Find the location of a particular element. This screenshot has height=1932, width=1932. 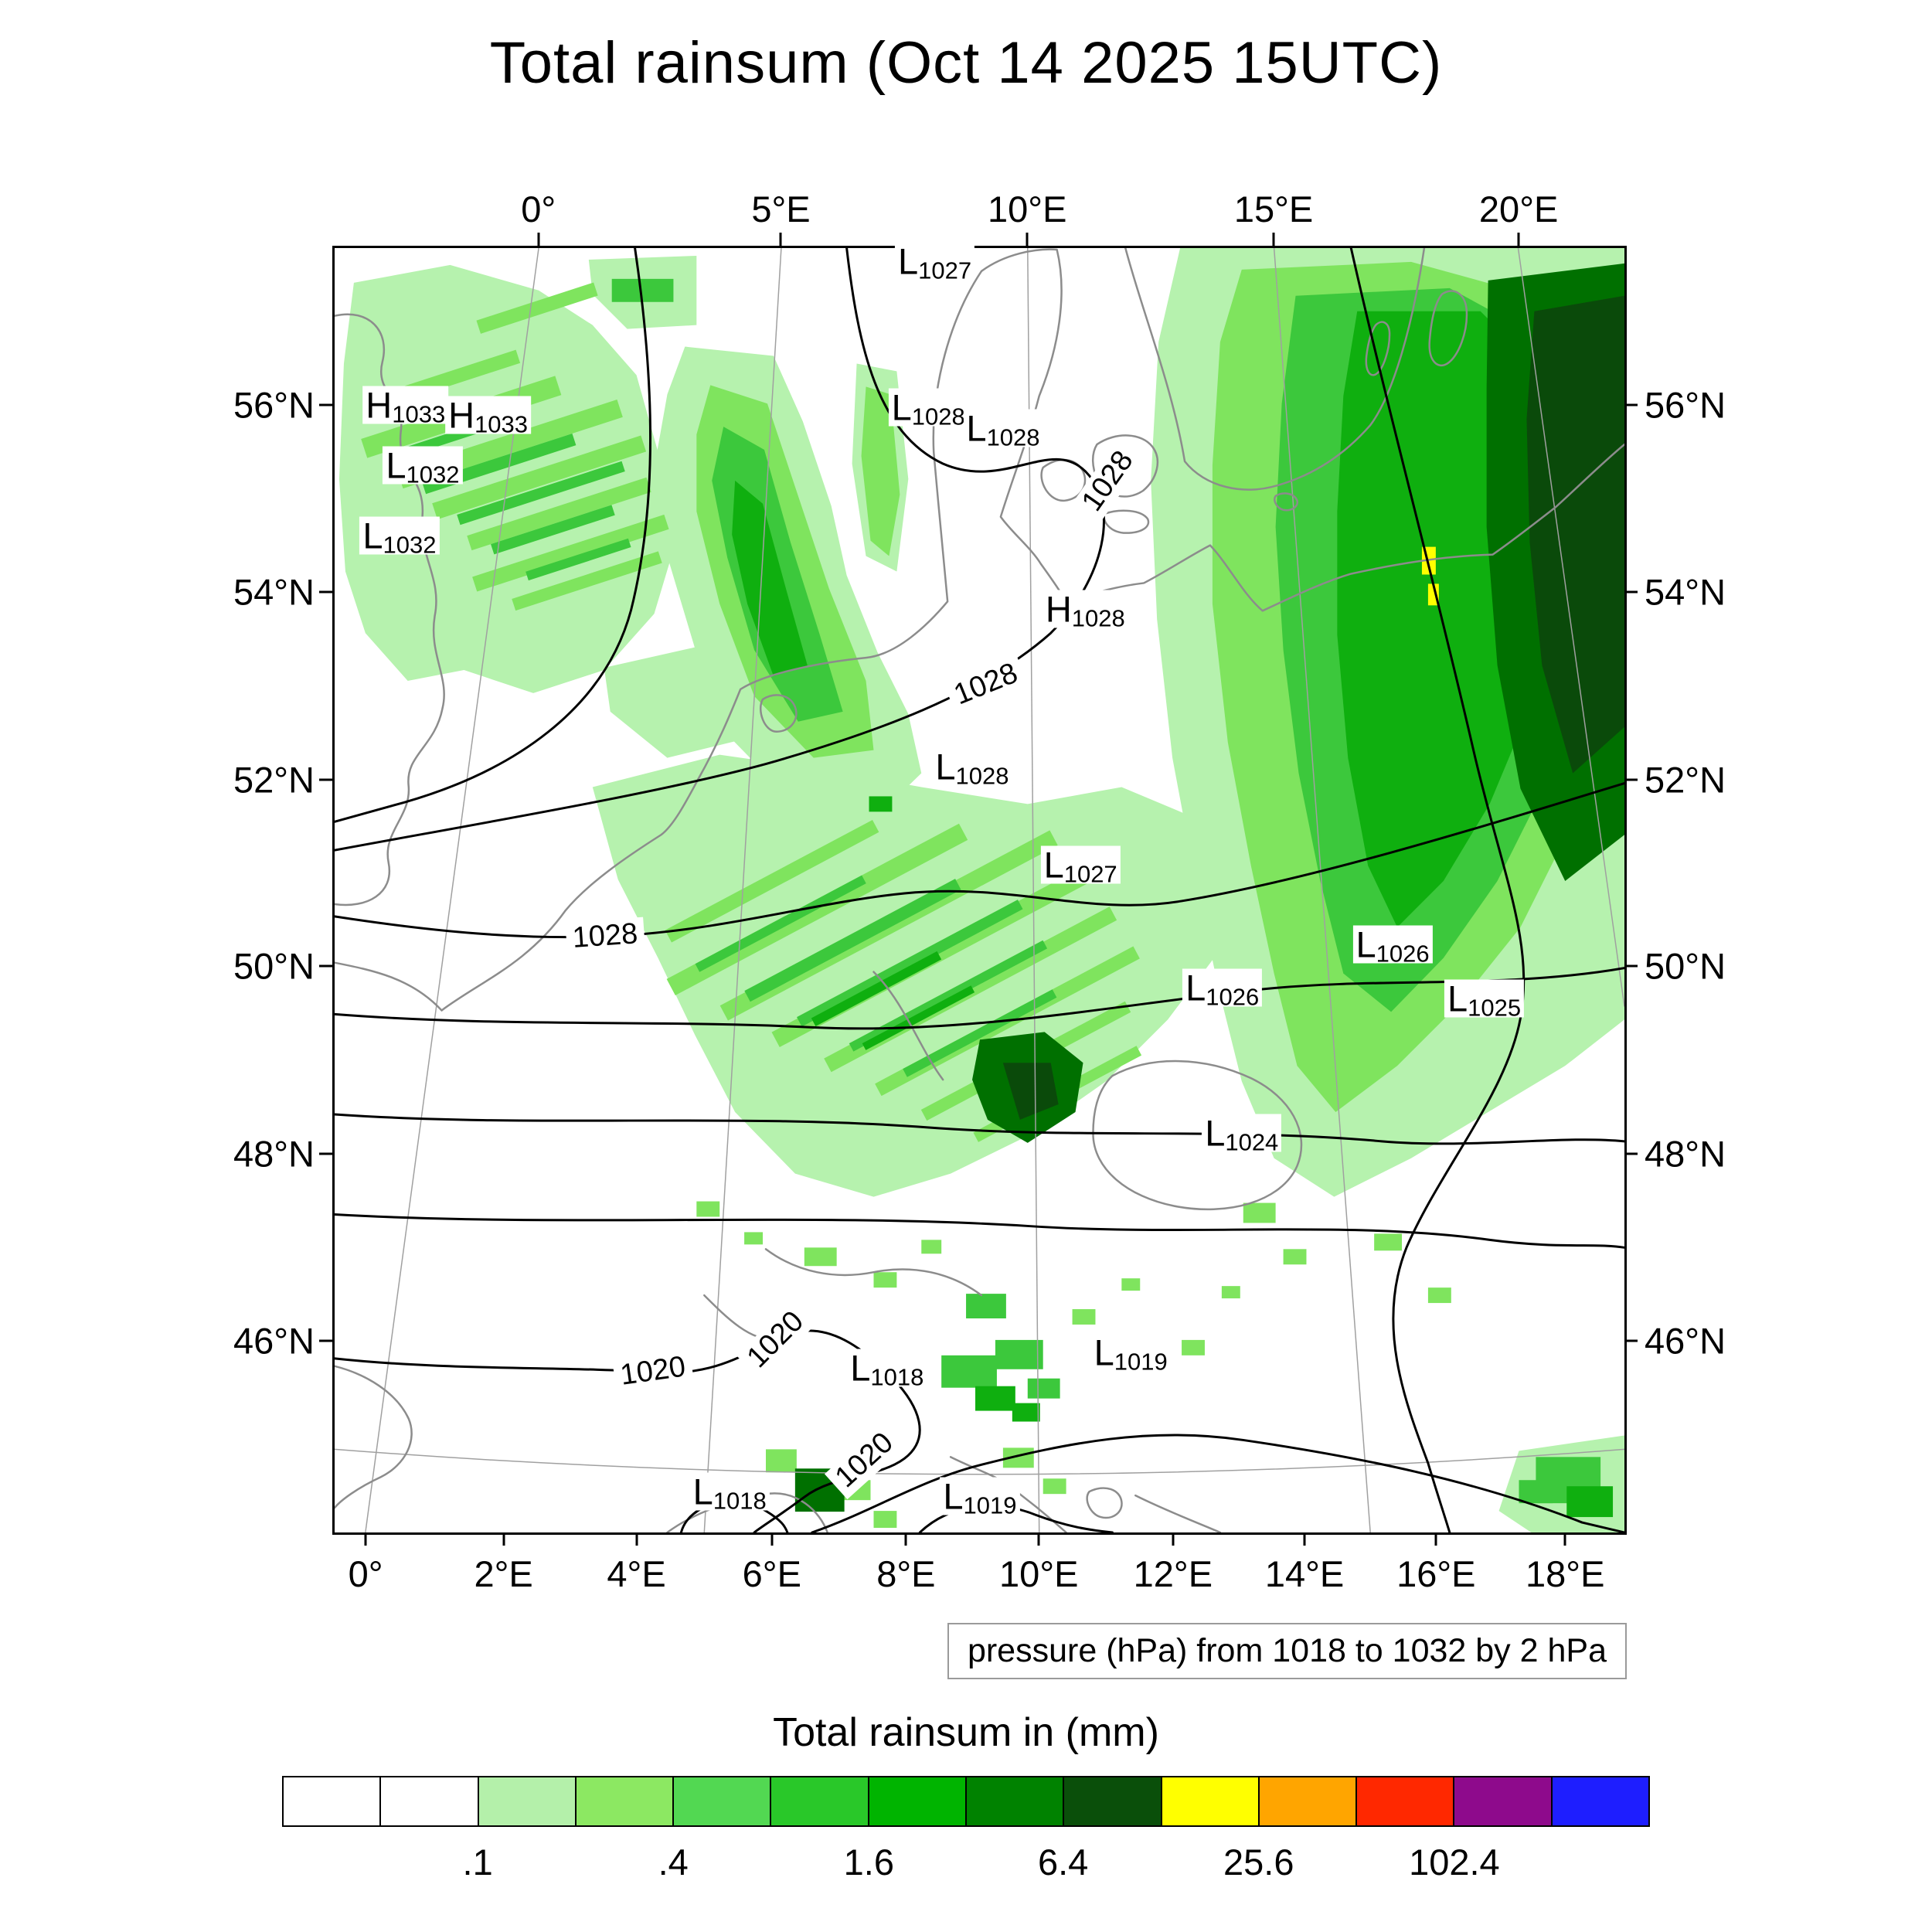

axis-label-left: 56°N is located at coordinates (274, 405).